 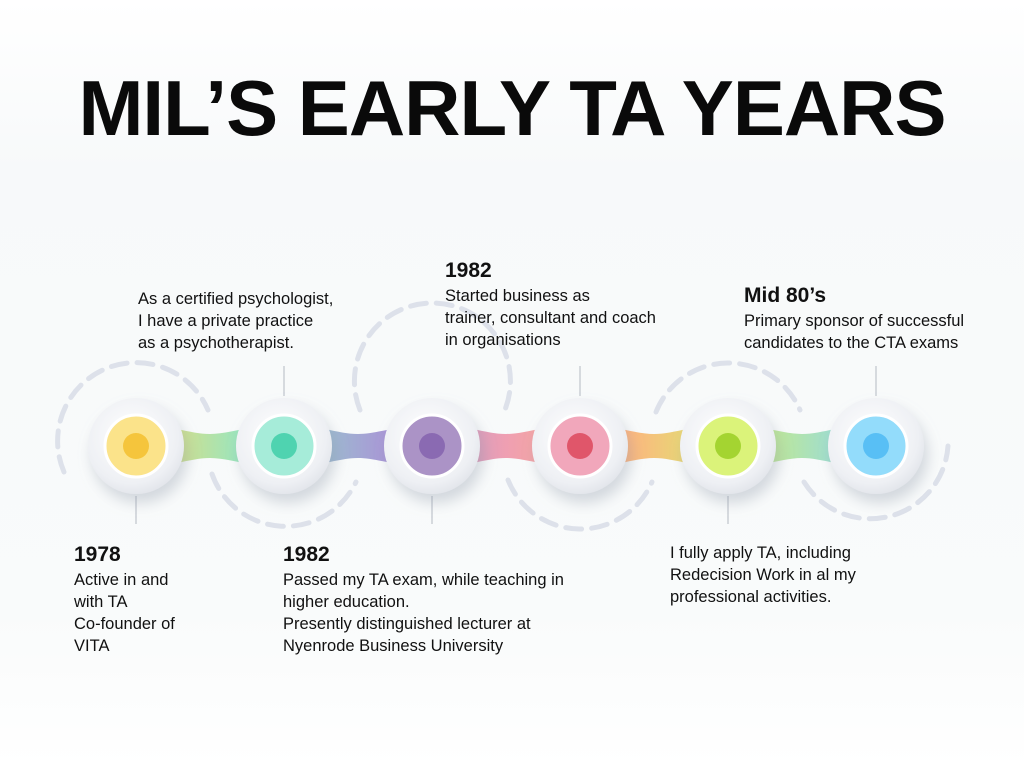 I want to click on milestone-4-line: in organisations, so click(x=503, y=340).